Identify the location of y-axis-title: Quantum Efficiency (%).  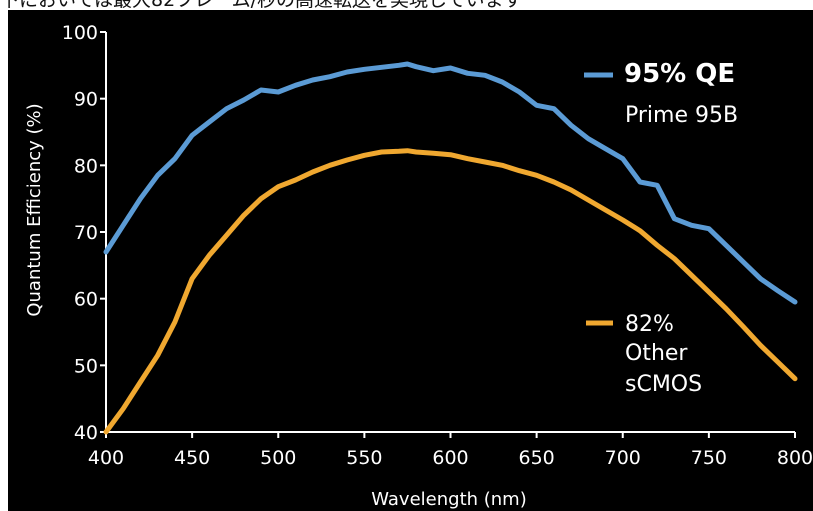
(34, 209).